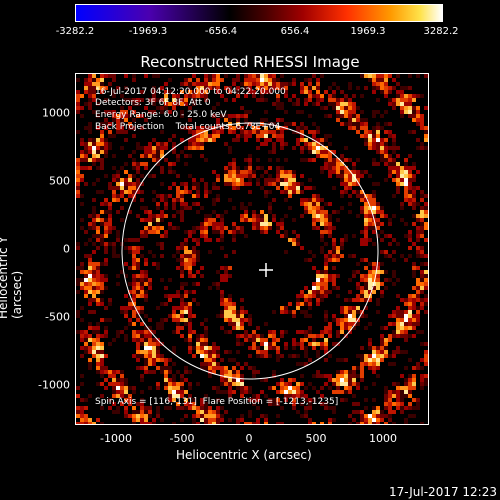  I want to click on info-line-method: Back Projection Total counts: 6.78E+04, so click(188, 127).